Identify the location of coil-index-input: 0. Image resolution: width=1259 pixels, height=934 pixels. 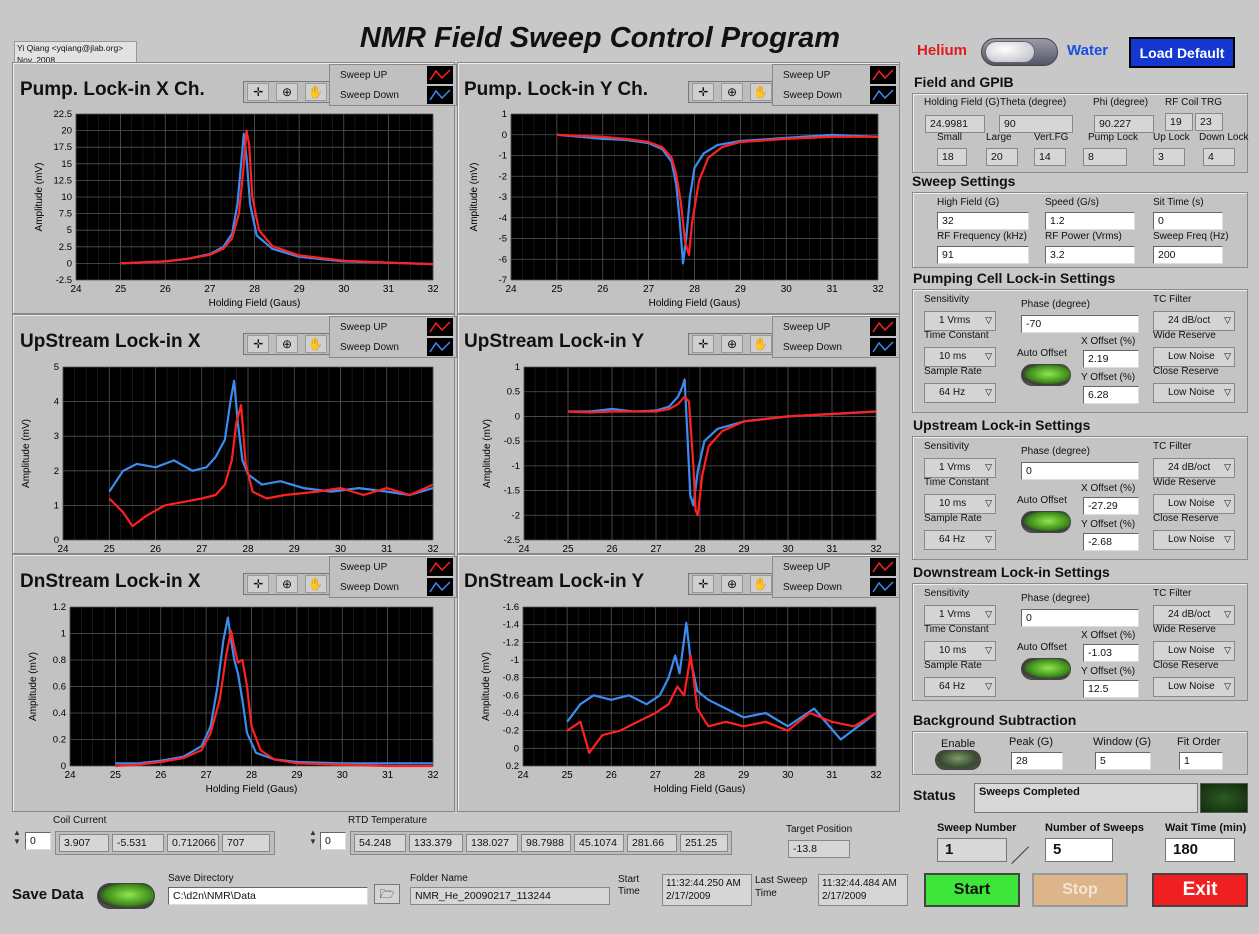
(38, 841).